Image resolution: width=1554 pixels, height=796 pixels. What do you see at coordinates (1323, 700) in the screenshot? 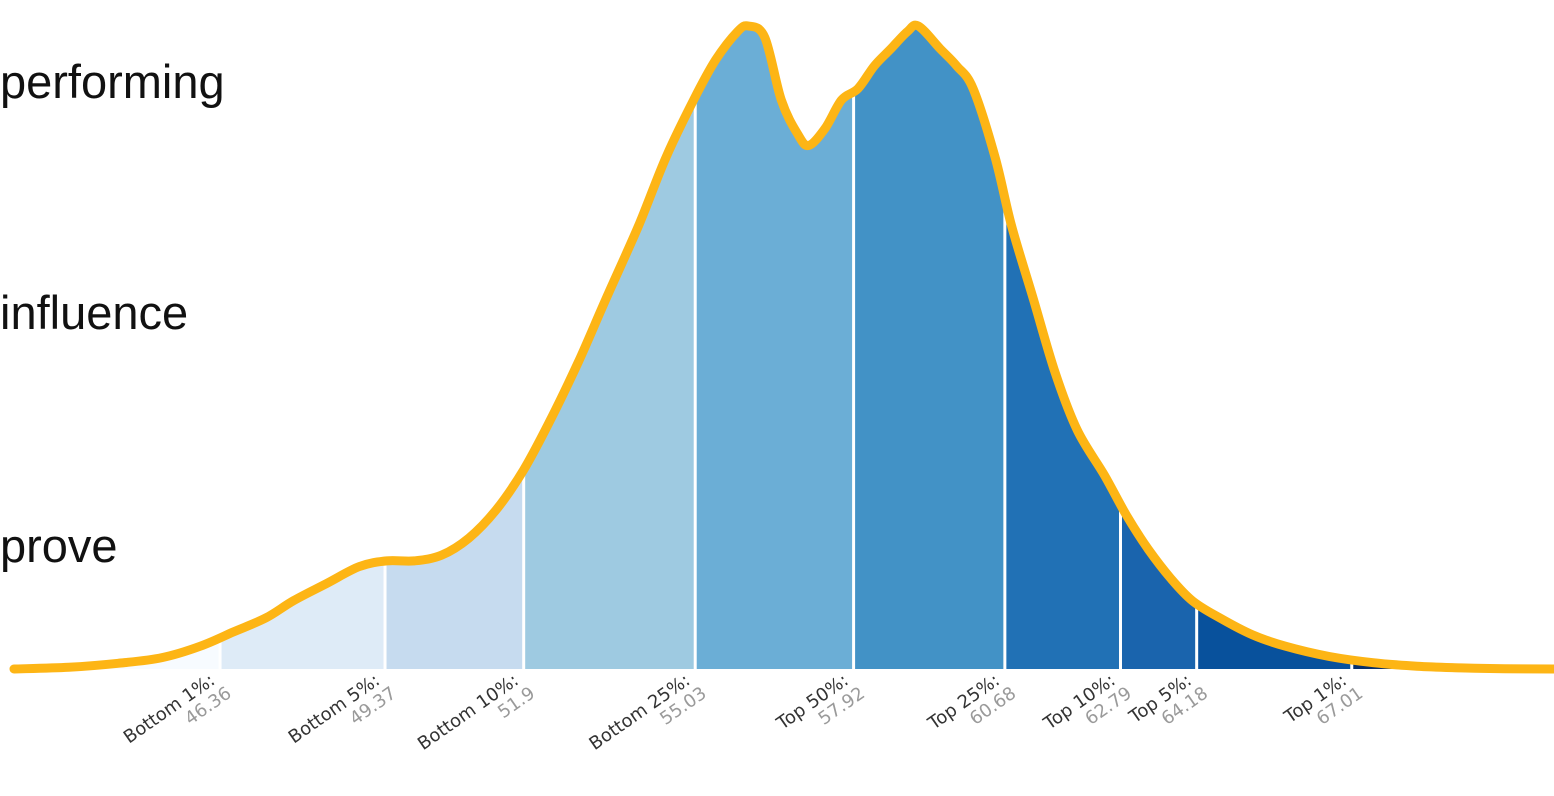
I see `percentile-tick-label: Top 1%:67.01` at bounding box center [1323, 700].